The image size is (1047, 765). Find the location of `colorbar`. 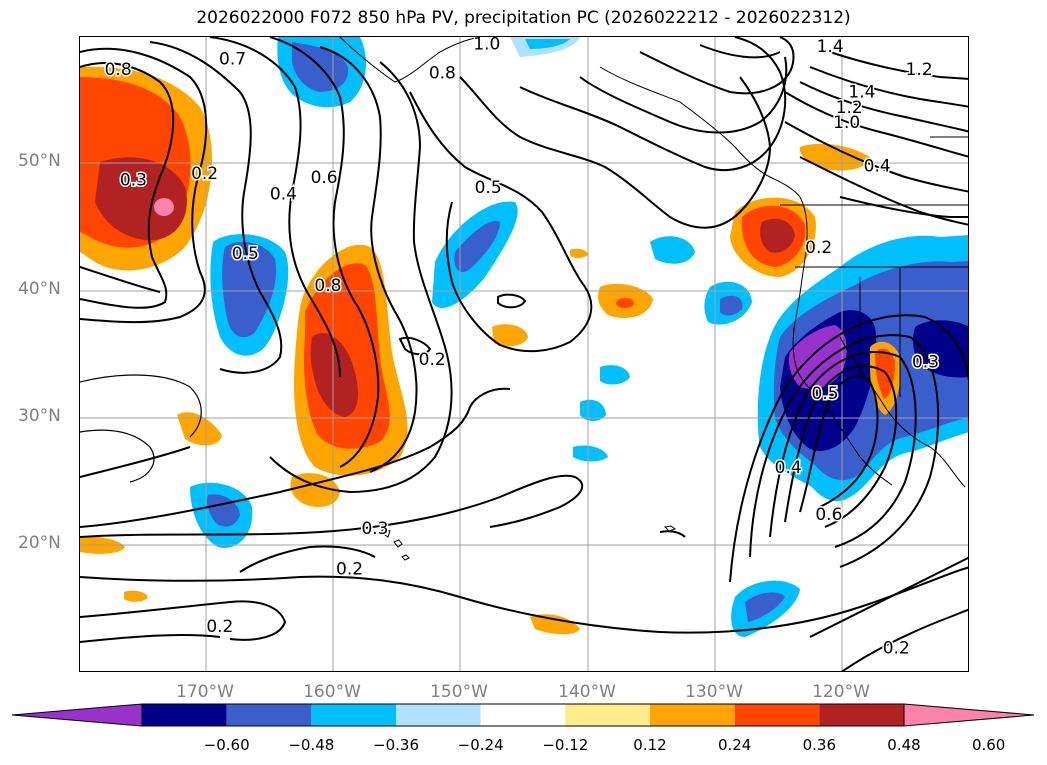

colorbar is located at coordinates (523, 715).